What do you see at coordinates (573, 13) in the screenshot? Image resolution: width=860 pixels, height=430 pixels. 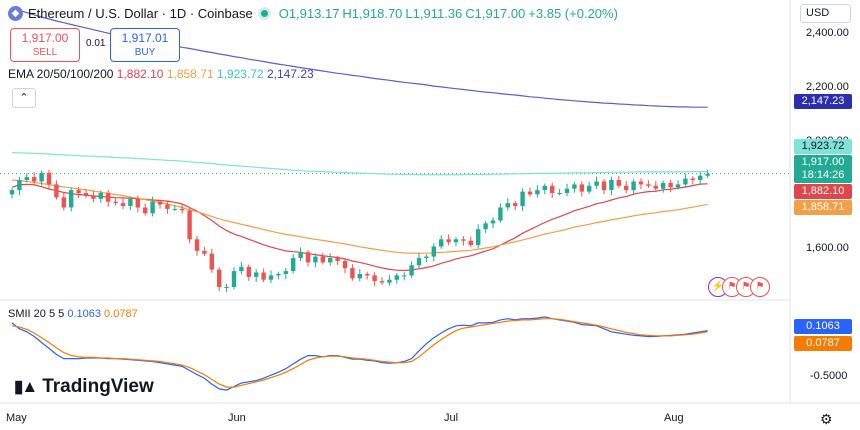 I see `ohlc-change: +3.85 (+0.20%)` at bounding box center [573, 13].